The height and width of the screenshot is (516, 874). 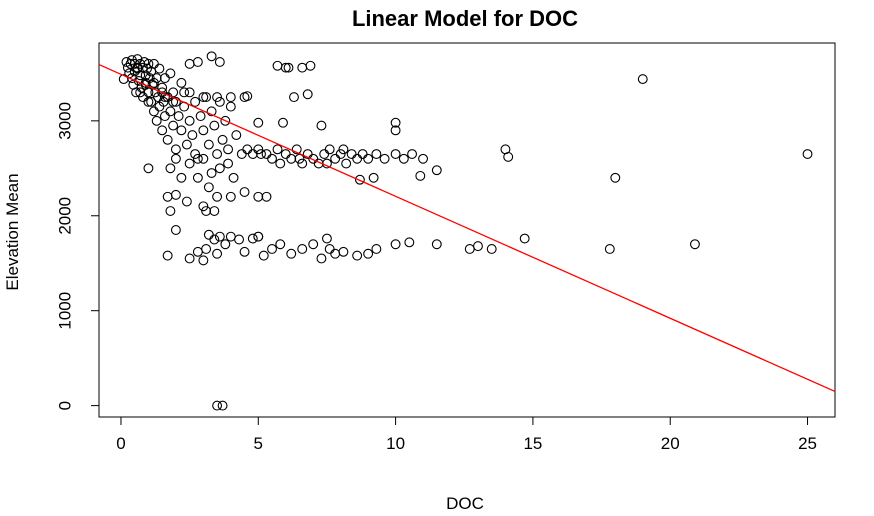 I want to click on x-tick-label: 15, so click(x=532, y=443).